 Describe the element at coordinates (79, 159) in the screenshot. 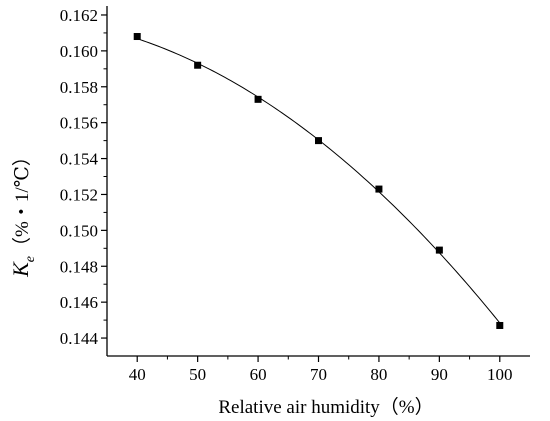

I see `y-tick-label: 0.154` at that location.